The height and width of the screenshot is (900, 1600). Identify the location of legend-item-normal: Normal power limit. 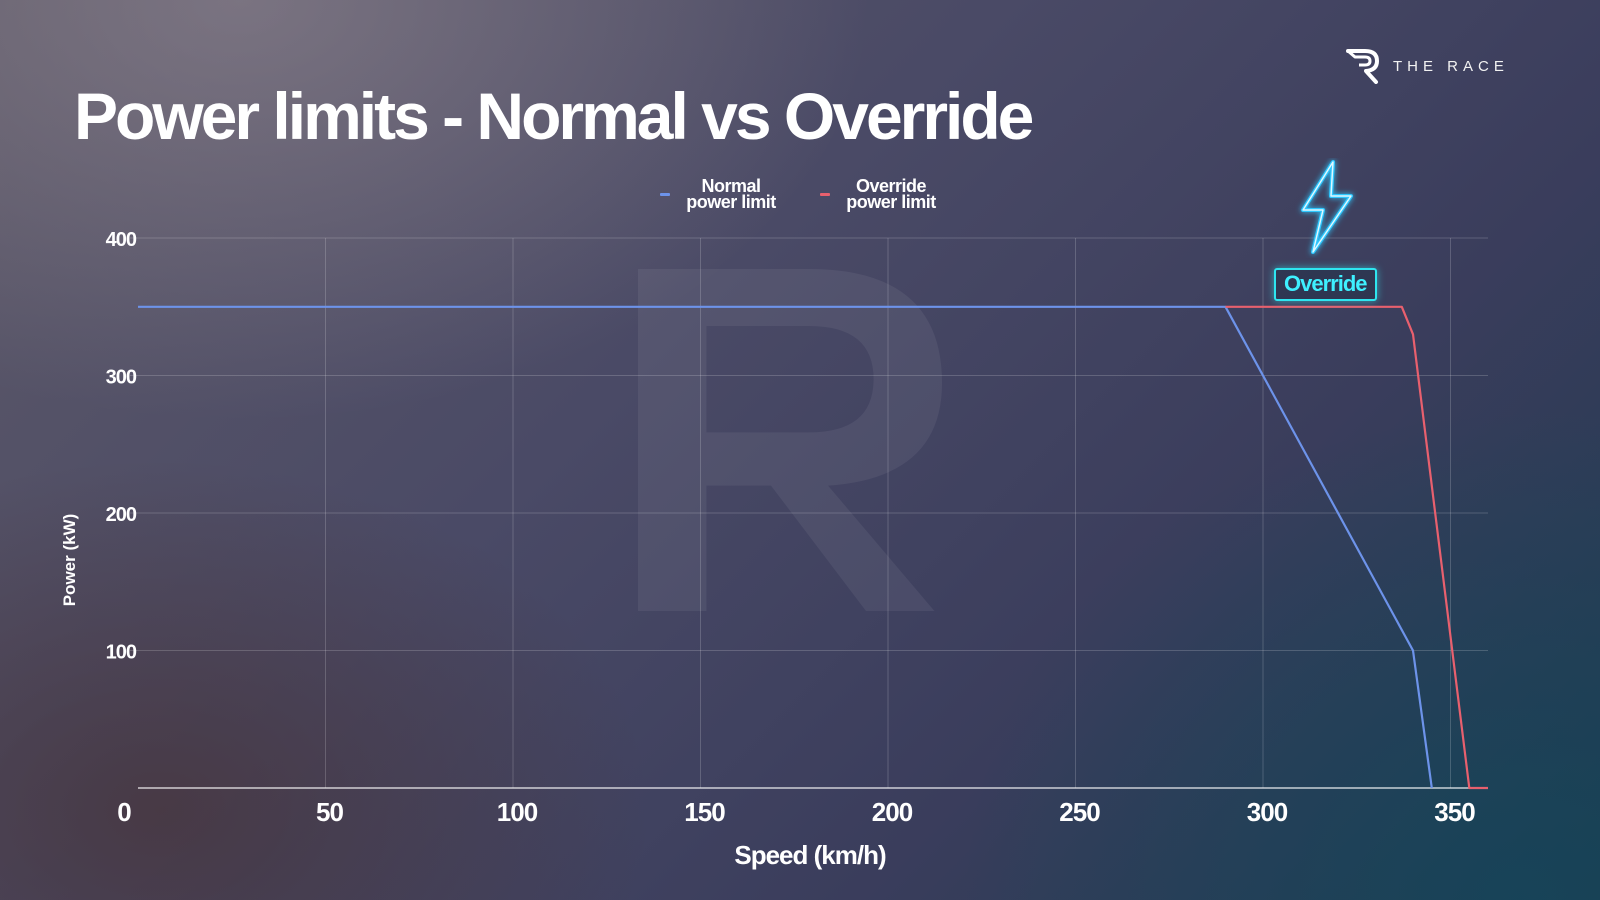
(723, 194).